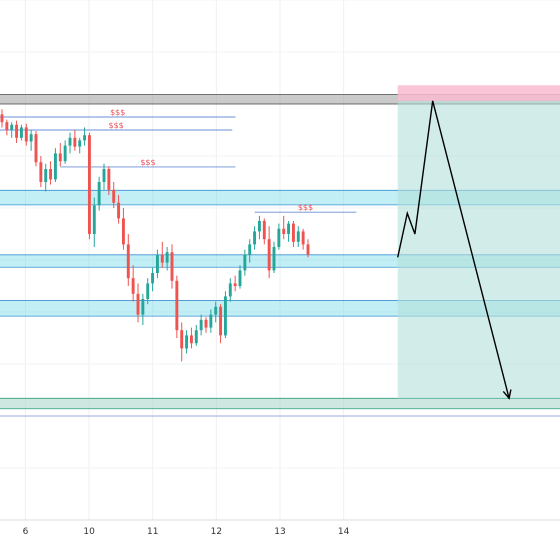 The image size is (560, 560). Describe the element at coordinates (478, 93) in the screenshot. I see `stop-loss-box` at that location.